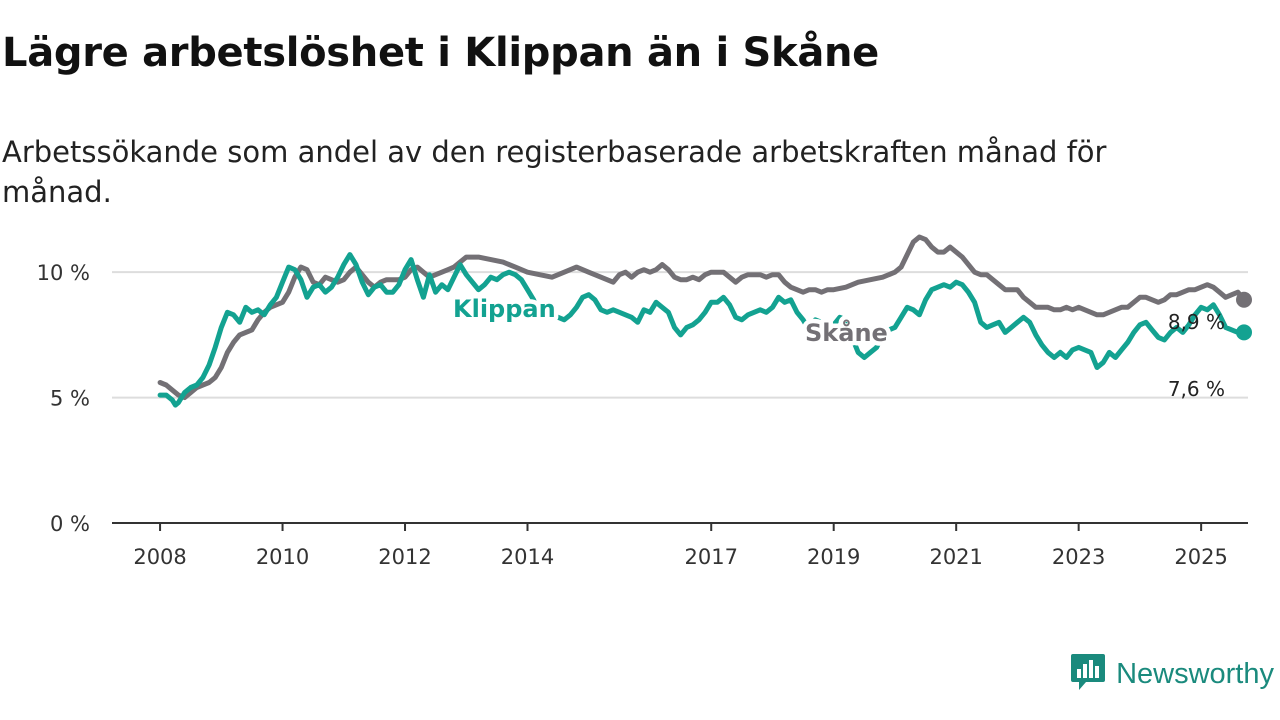 This screenshot has width=1280, height=720. Describe the element at coordinates (63, 273) in the screenshot. I see `y-tick-label: 10 %` at that location.